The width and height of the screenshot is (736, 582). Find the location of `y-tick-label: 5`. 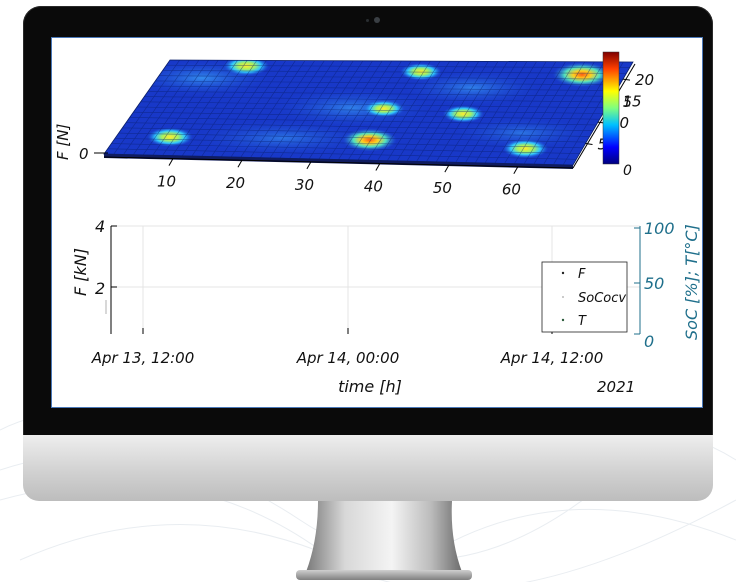

y-tick-label: 5 is located at coordinates (603, 145).